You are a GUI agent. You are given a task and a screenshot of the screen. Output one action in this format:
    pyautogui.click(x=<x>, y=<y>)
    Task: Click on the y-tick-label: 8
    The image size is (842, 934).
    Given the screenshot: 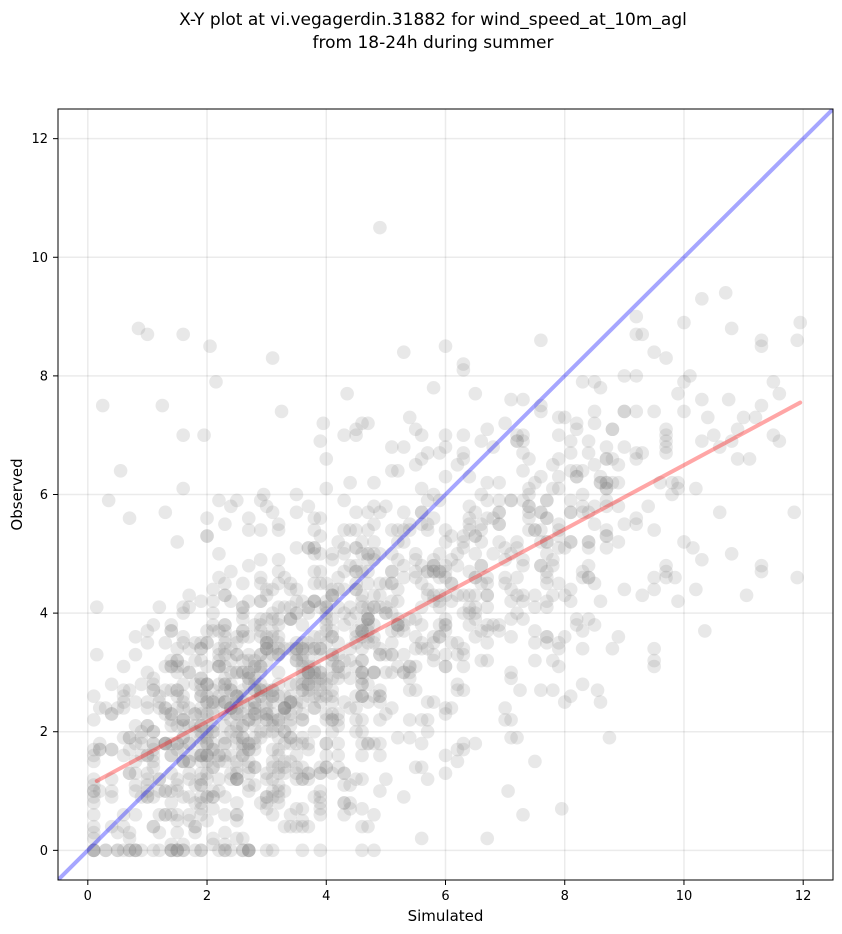 What is the action you would take?
    pyautogui.click(x=44, y=376)
    